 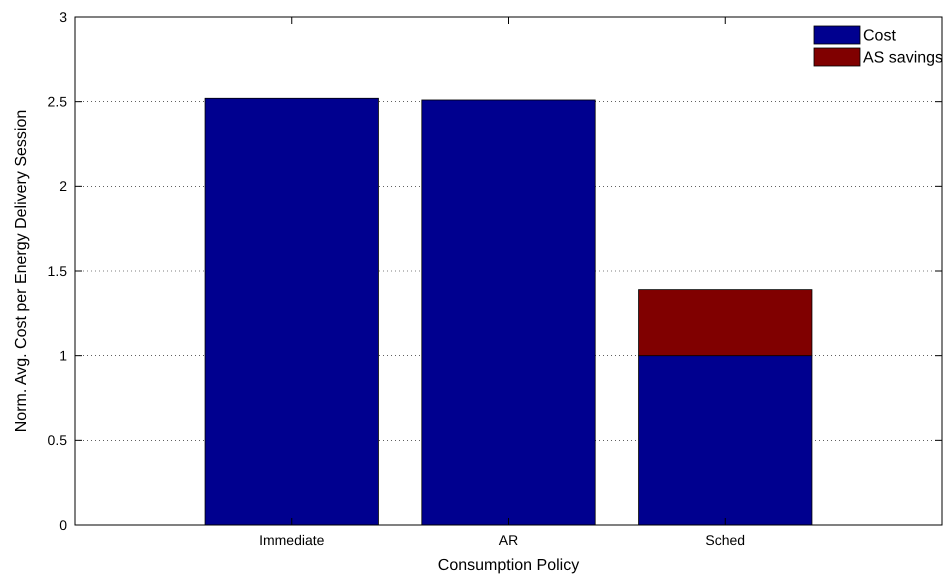 What do you see at coordinates (508, 540) in the screenshot?
I see `x-tick-label: AR` at bounding box center [508, 540].